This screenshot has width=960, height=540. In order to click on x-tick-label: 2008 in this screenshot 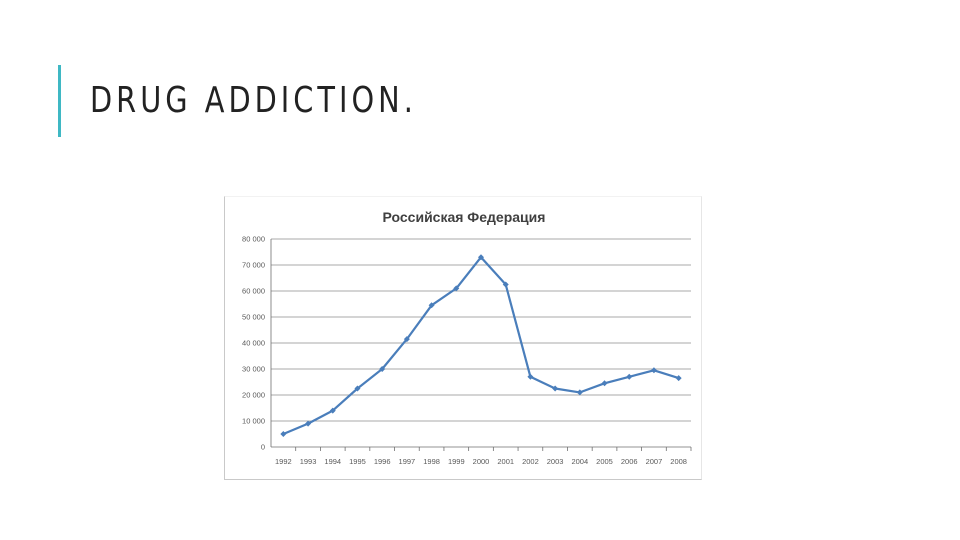, I will do `click(678, 461)`.